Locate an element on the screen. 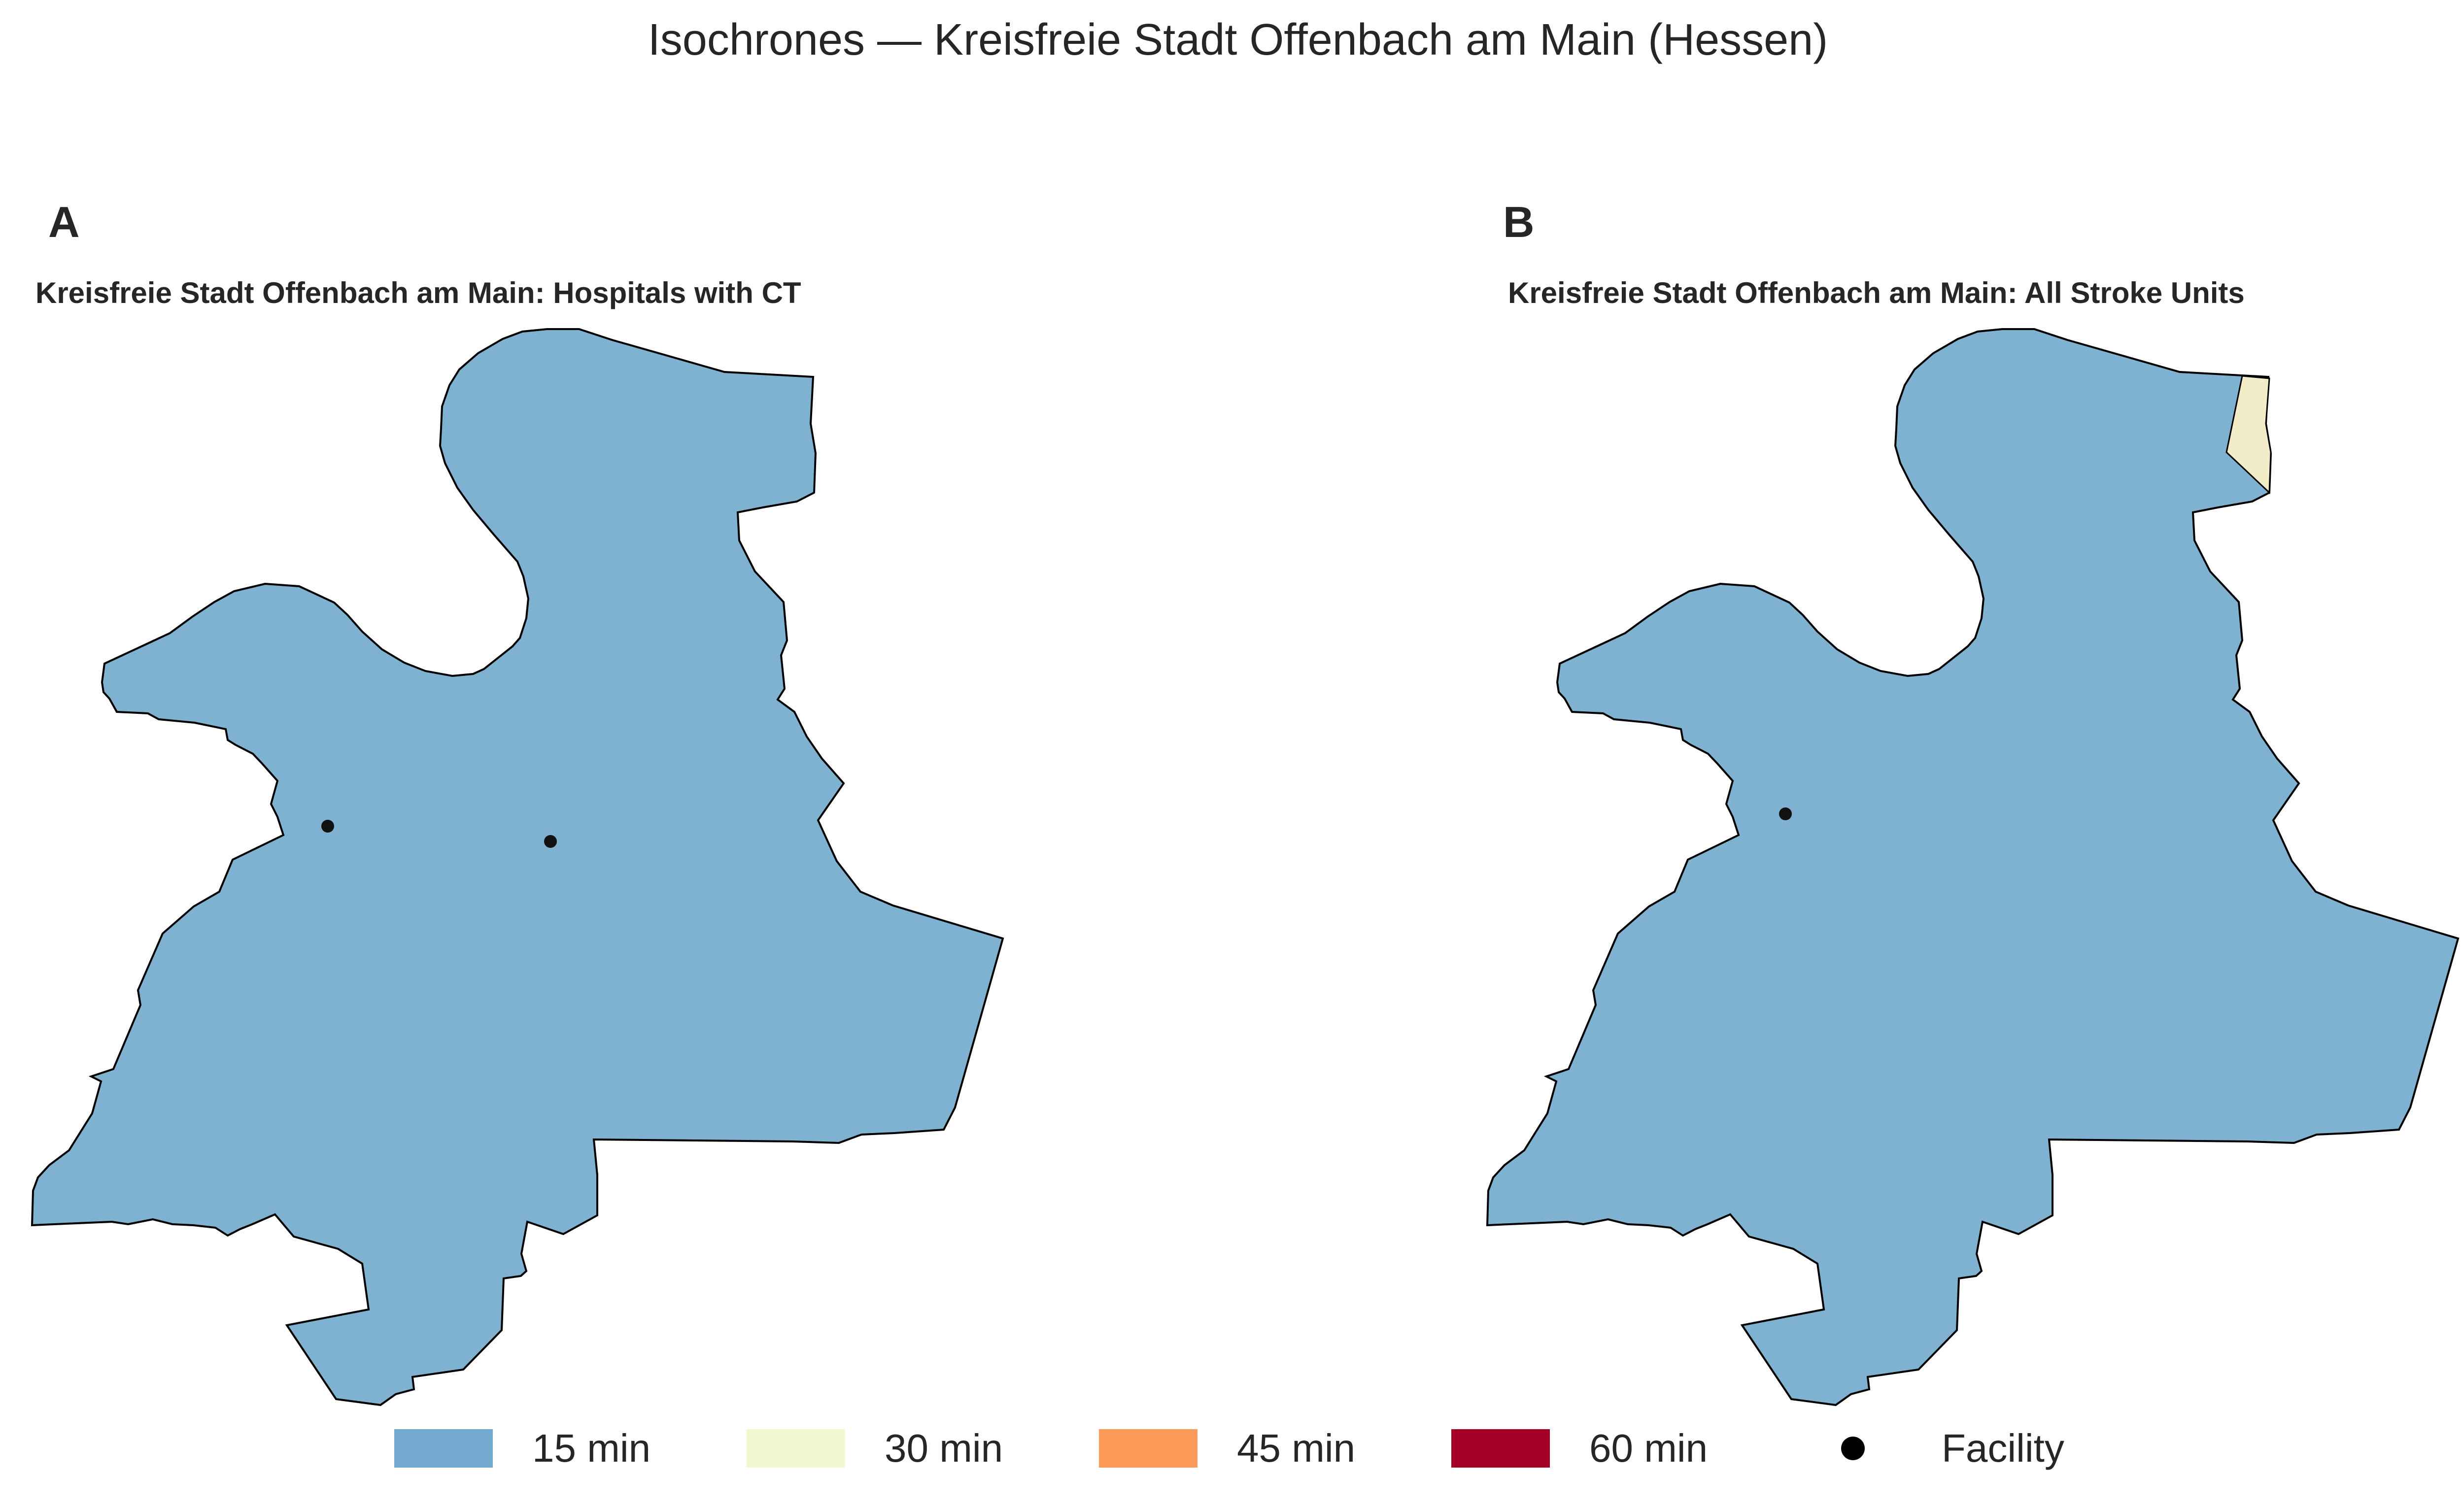 The height and width of the screenshot is (1507, 2464). legend-swatch-60min is located at coordinates (1500, 1448).